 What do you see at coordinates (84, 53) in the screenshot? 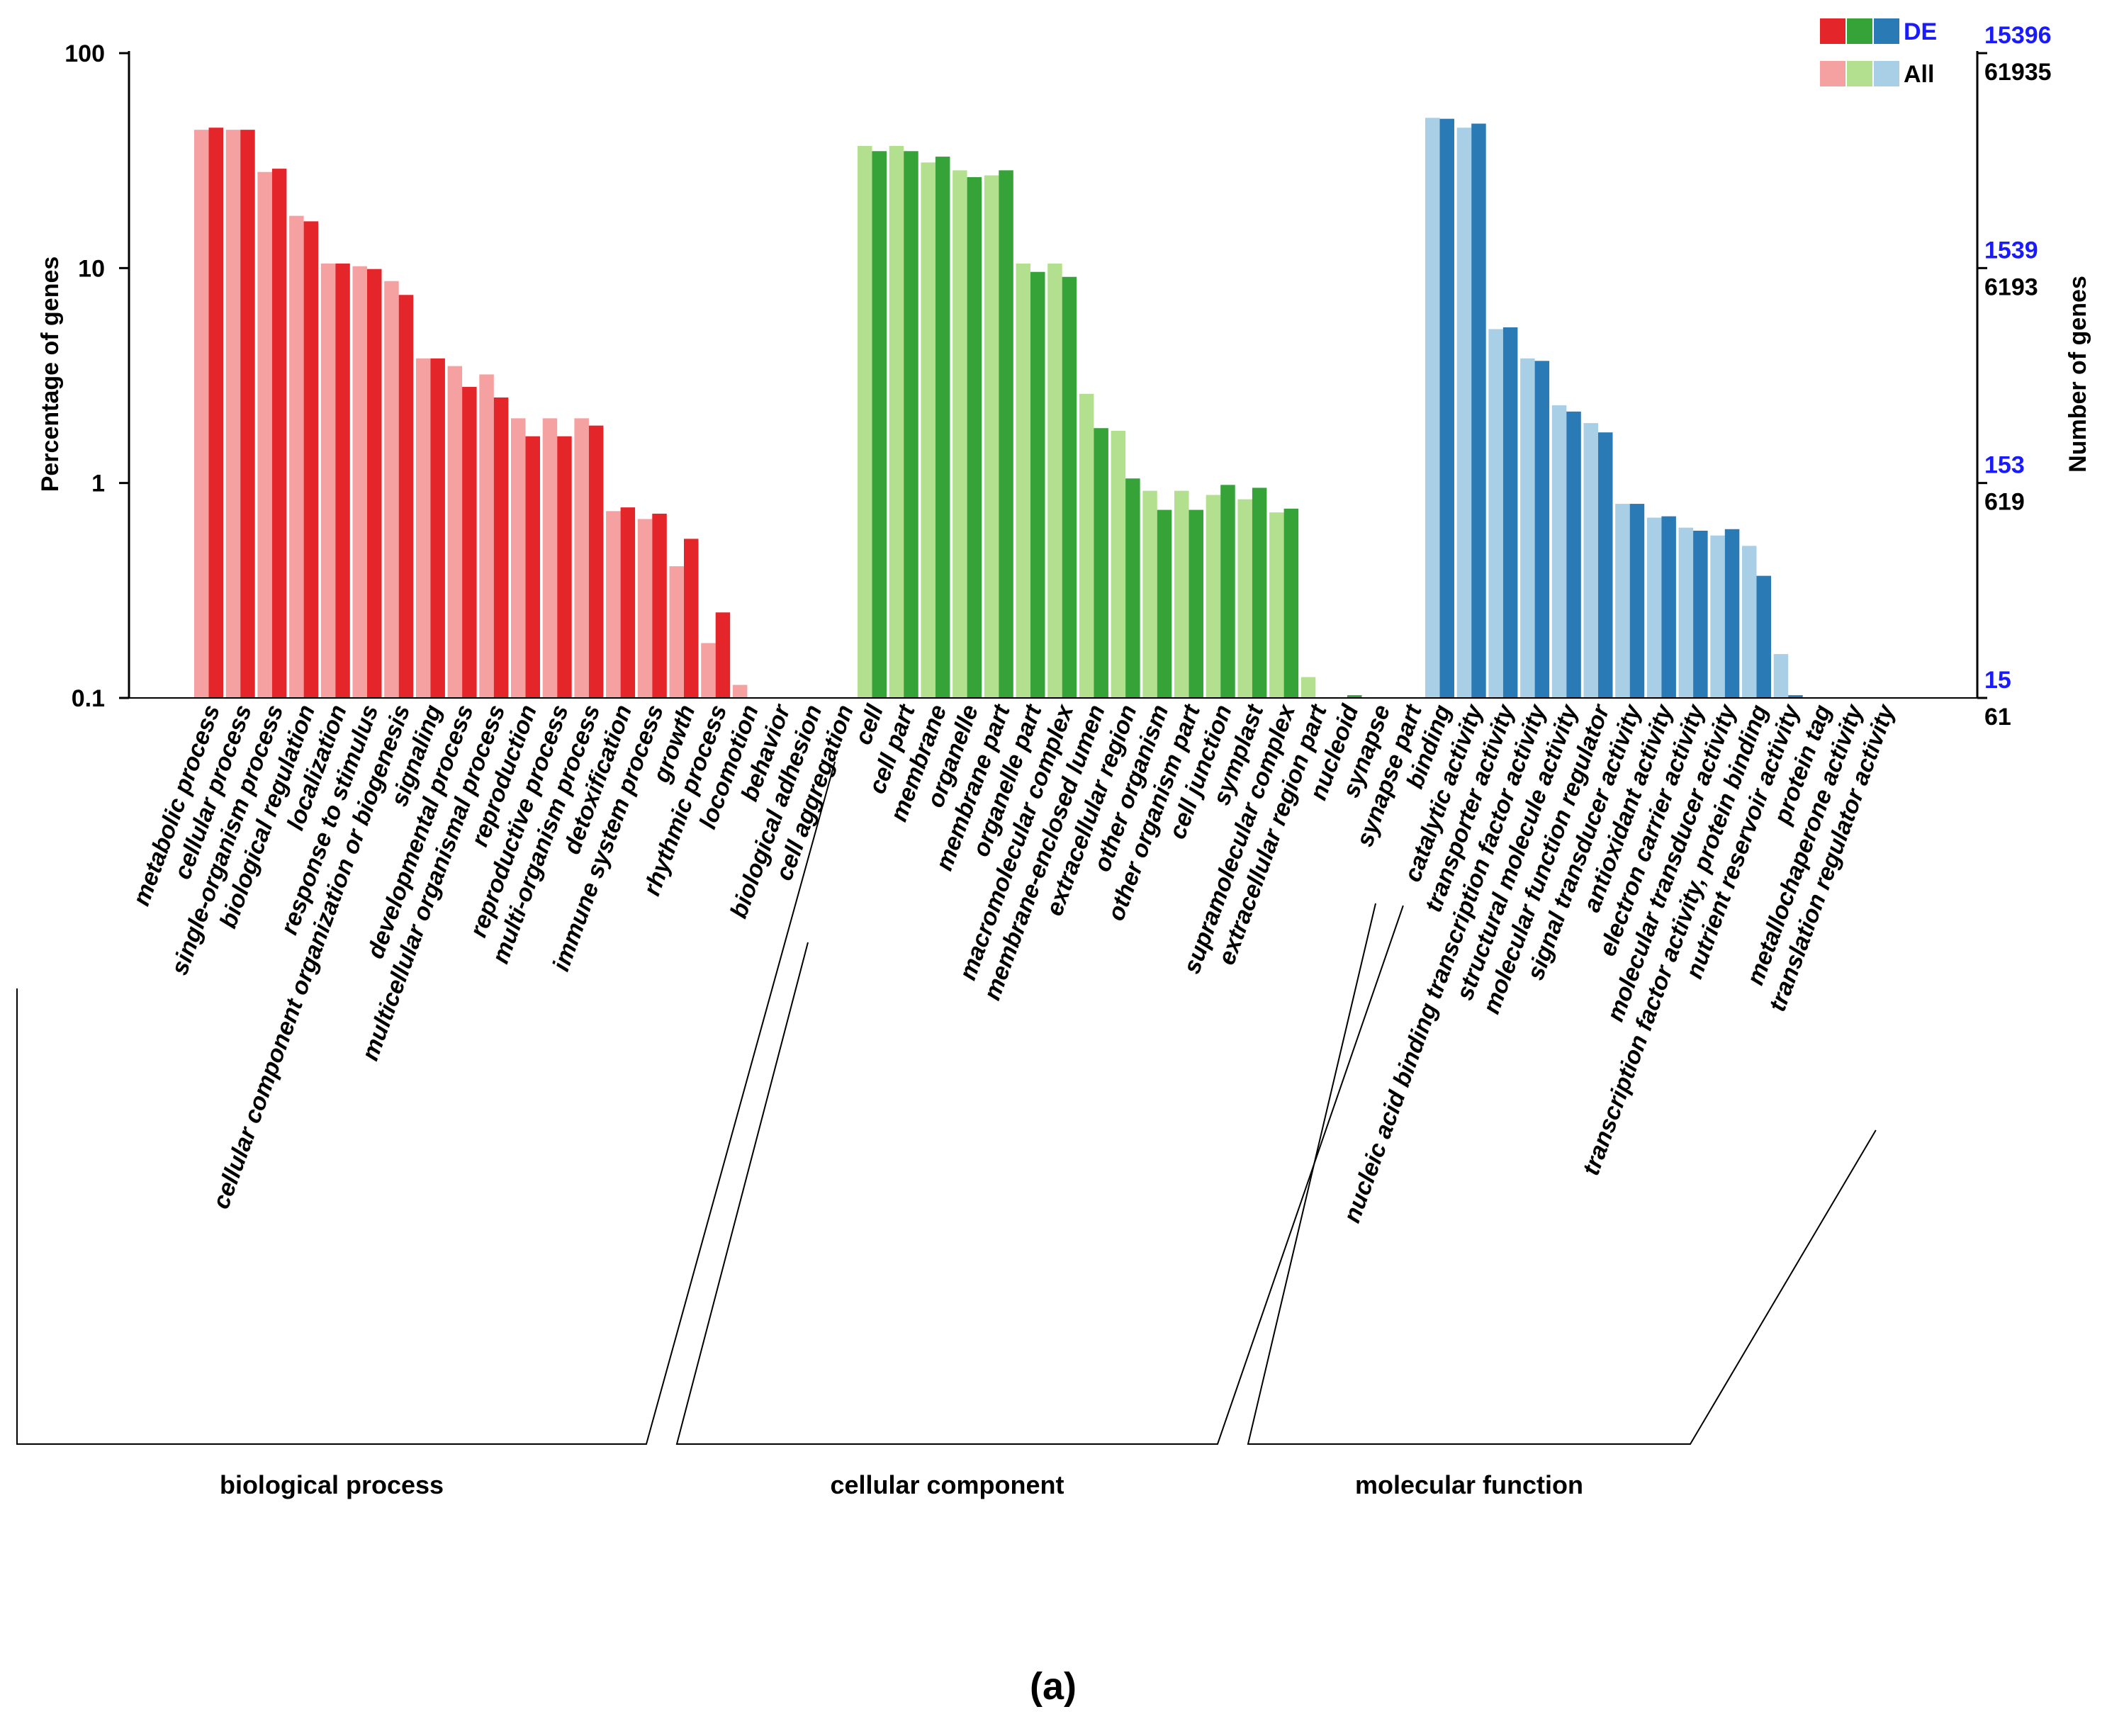
I see `left-tick-label: 100` at bounding box center [84, 53].